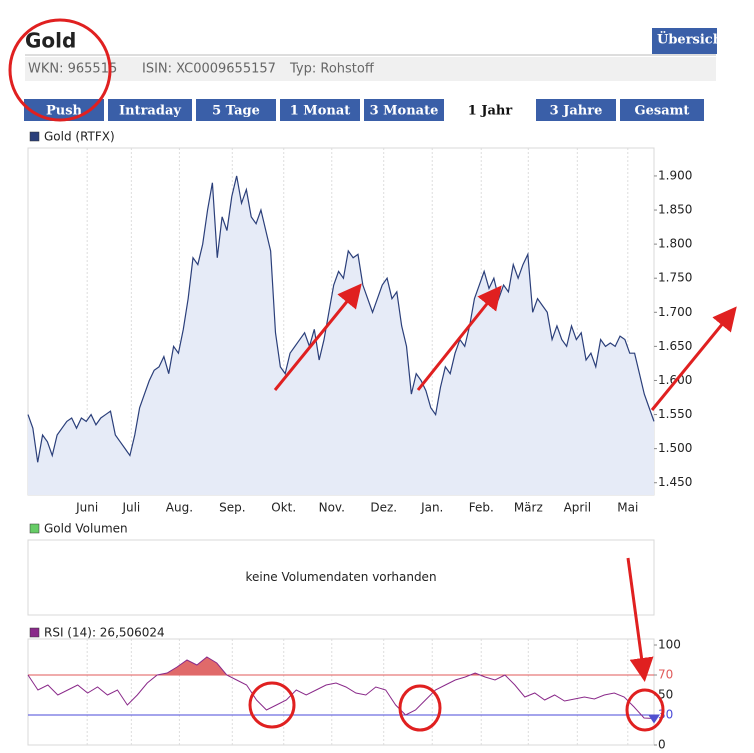  Describe the element at coordinates (64, 111) in the screenshot. I see `tab-label: Push` at that location.